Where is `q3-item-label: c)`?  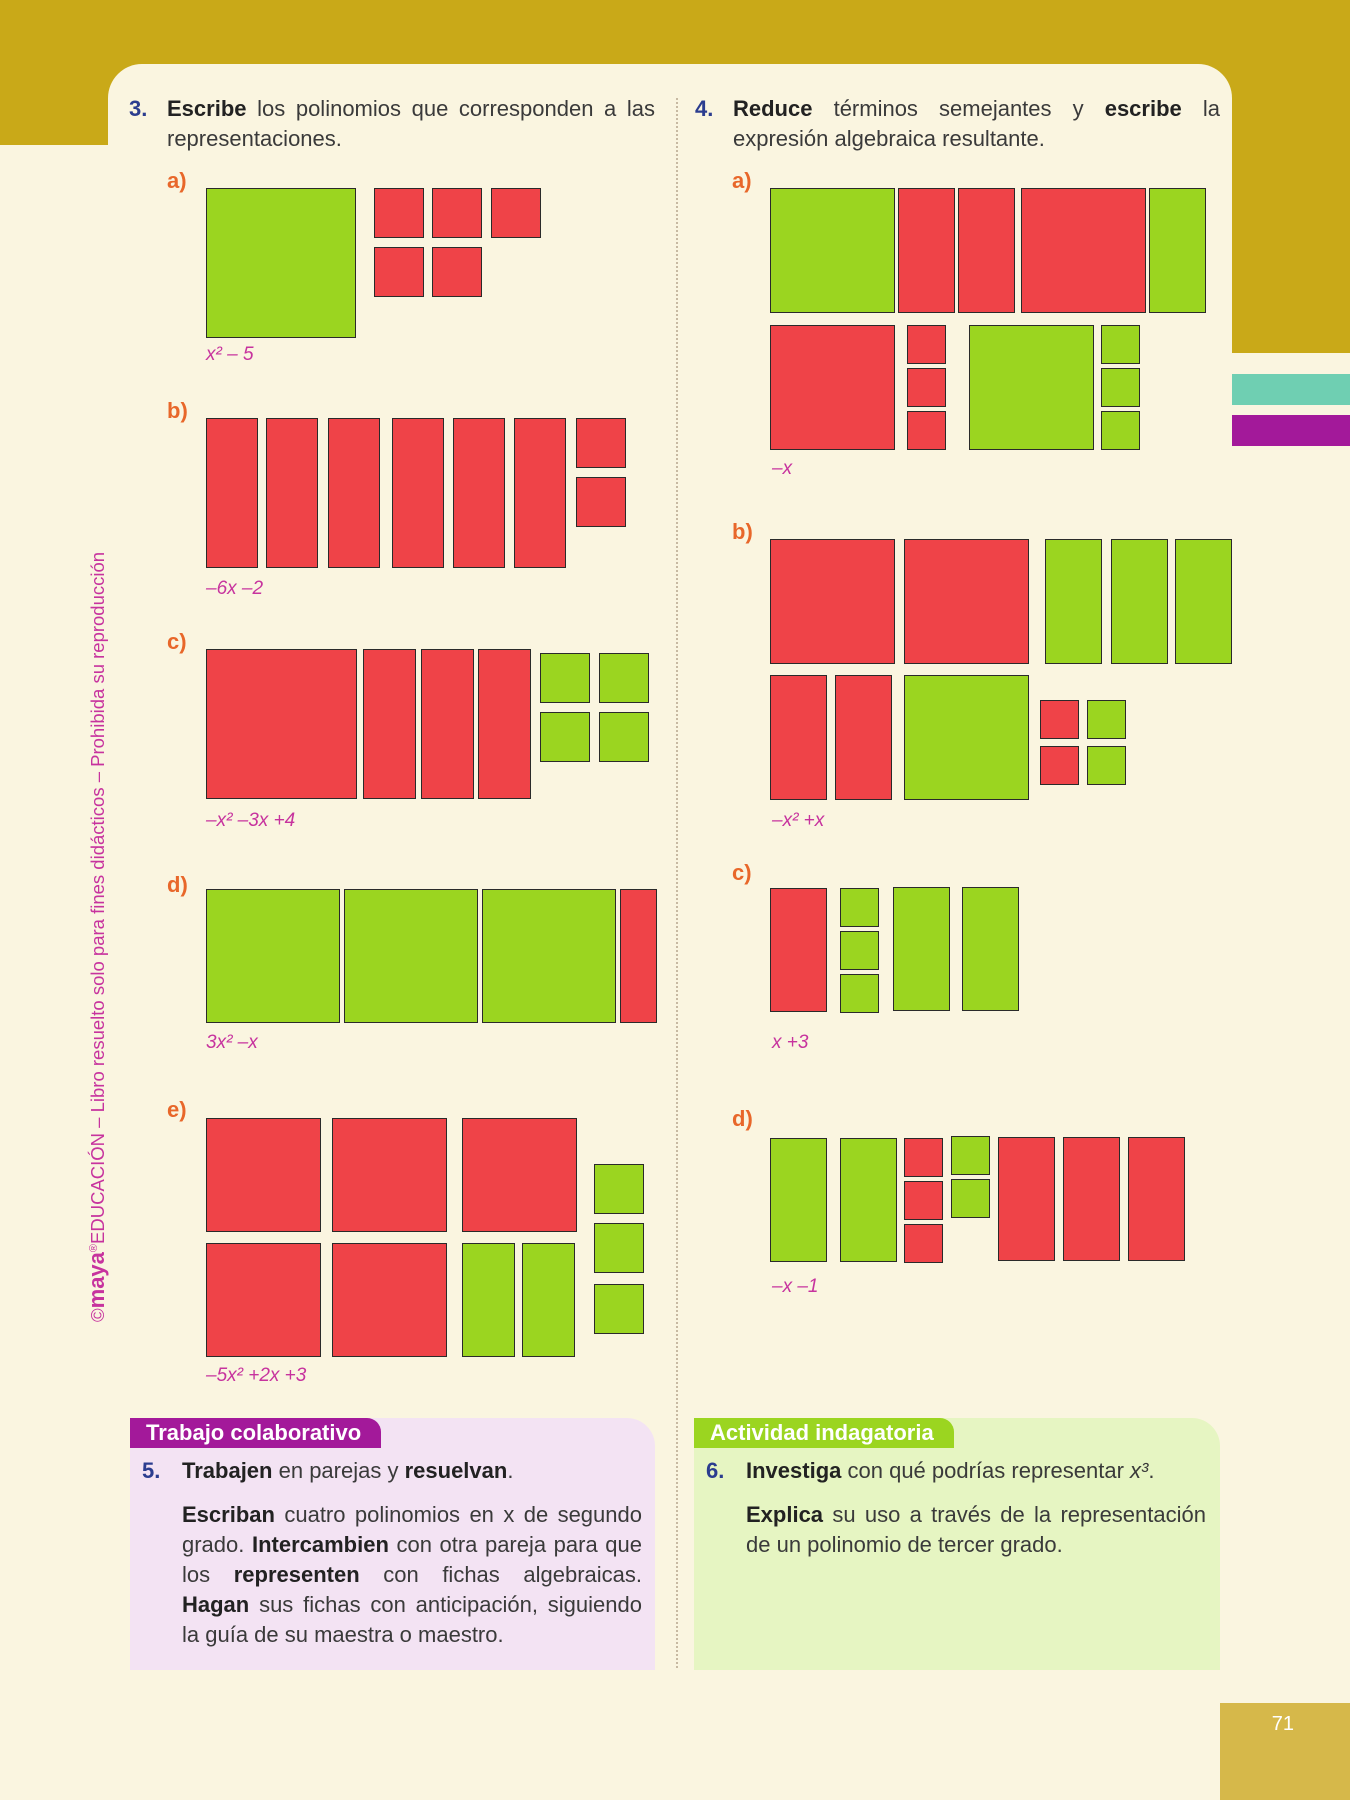 q3-item-label: c) is located at coordinates (177, 641).